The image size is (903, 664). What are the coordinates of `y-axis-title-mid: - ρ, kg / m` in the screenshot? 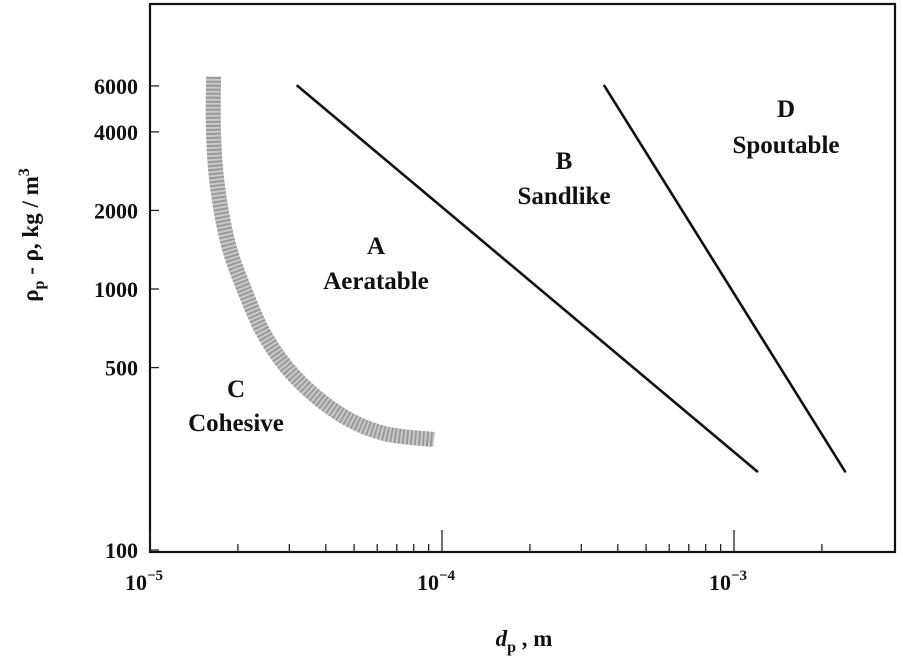 It's located at (30, 228).